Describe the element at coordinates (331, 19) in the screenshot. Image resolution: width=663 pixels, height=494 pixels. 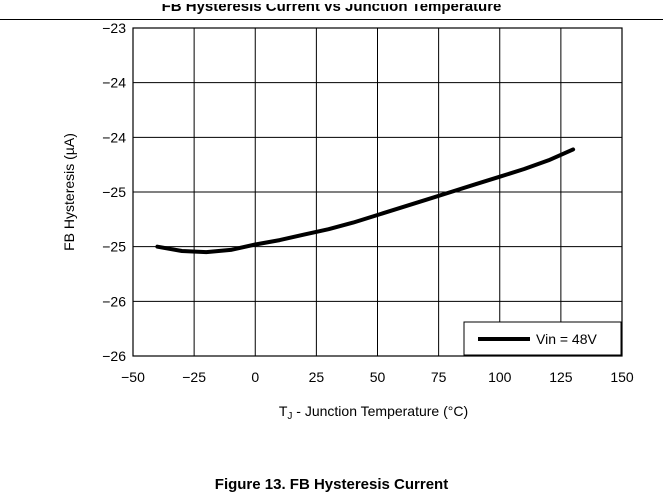
I see `header-rule` at that location.